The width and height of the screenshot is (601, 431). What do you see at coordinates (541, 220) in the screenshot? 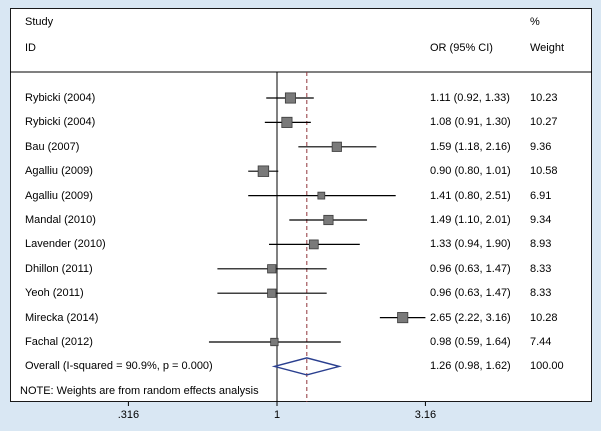
I see `weight-value: 9.34` at bounding box center [541, 220].